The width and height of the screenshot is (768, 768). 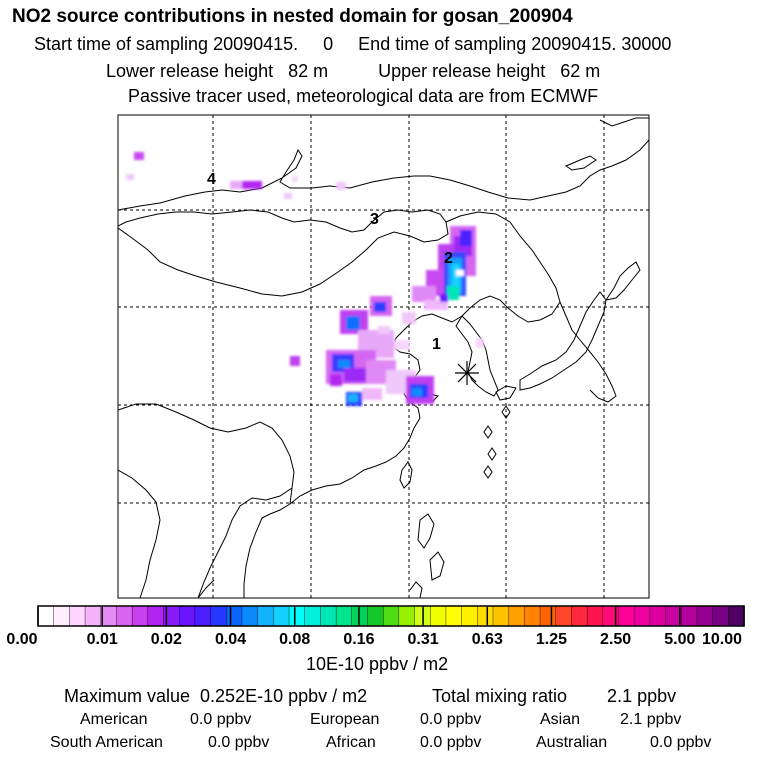 What do you see at coordinates (359, 639) in the screenshot?
I see `colorbar-tick-label: 0.16` at bounding box center [359, 639].